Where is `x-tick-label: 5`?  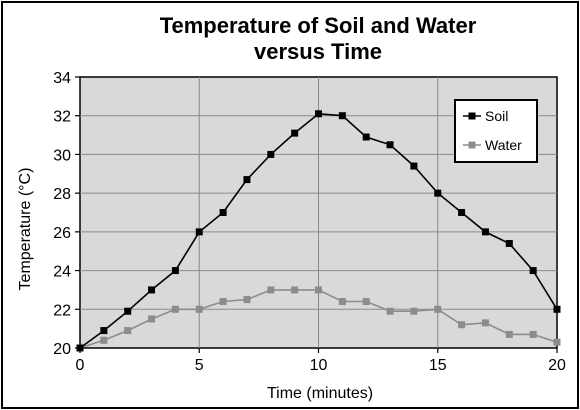
x-tick-label: 5 is located at coordinates (199, 365).